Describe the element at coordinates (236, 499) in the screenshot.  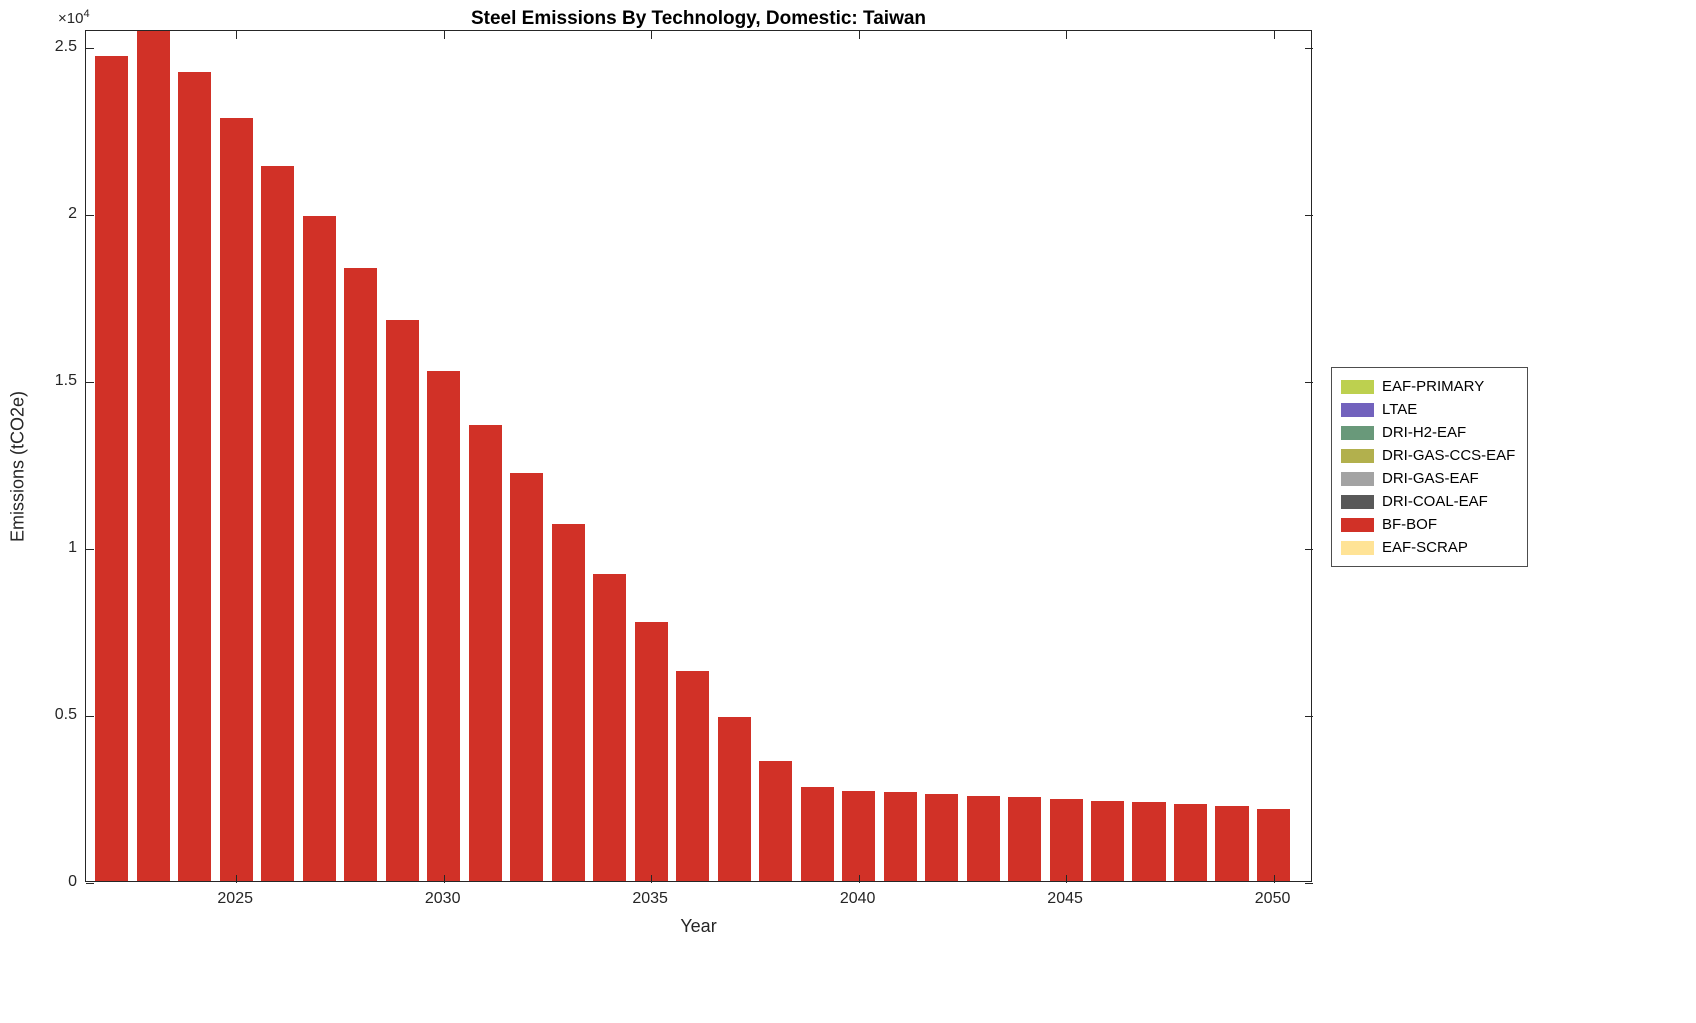
I see `bar-bf-bof-2025` at that location.